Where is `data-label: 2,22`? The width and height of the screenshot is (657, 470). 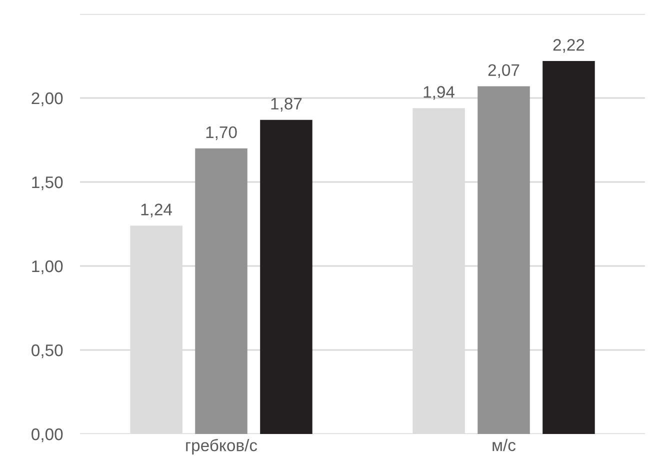 data-label: 2,22 is located at coordinates (568, 46).